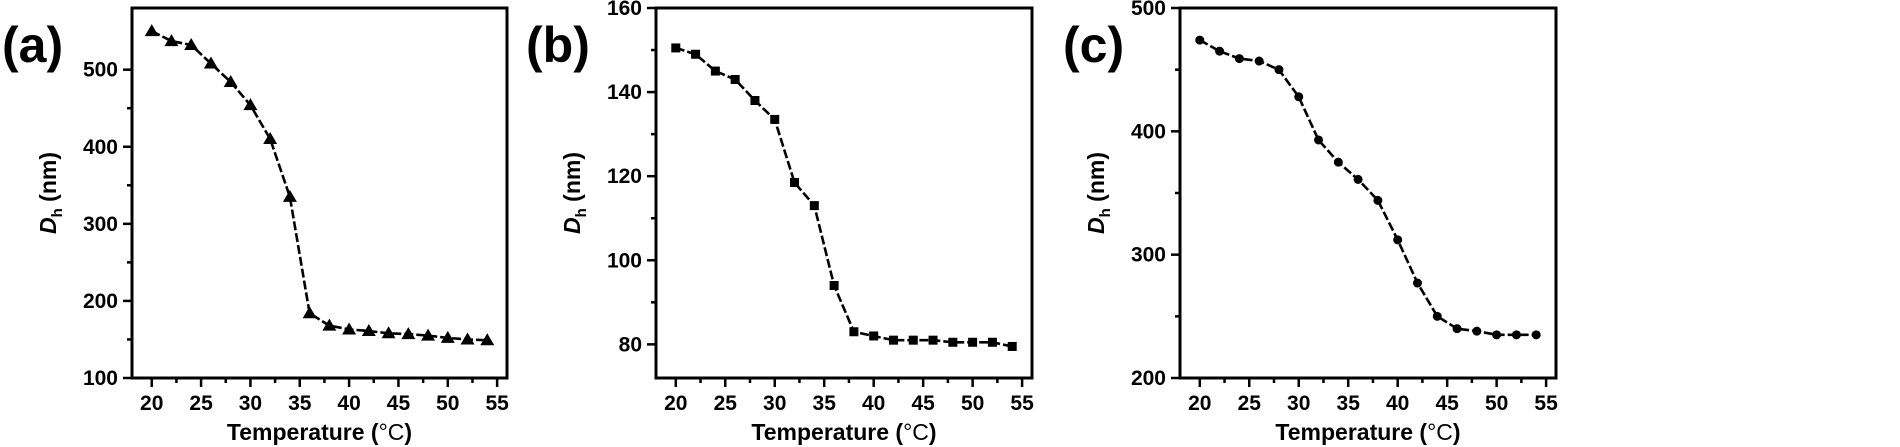  I want to click on y-tick-label: 140, so click(624, 92).